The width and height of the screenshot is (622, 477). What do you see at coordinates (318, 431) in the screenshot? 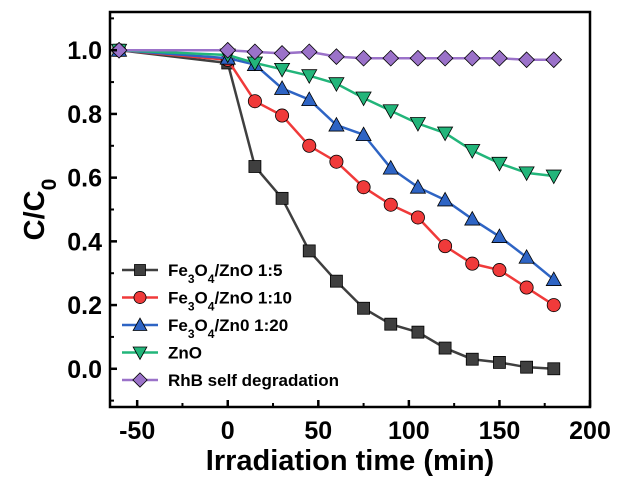
I see `x-tick-label: 50` at bounding box center [318, 431].